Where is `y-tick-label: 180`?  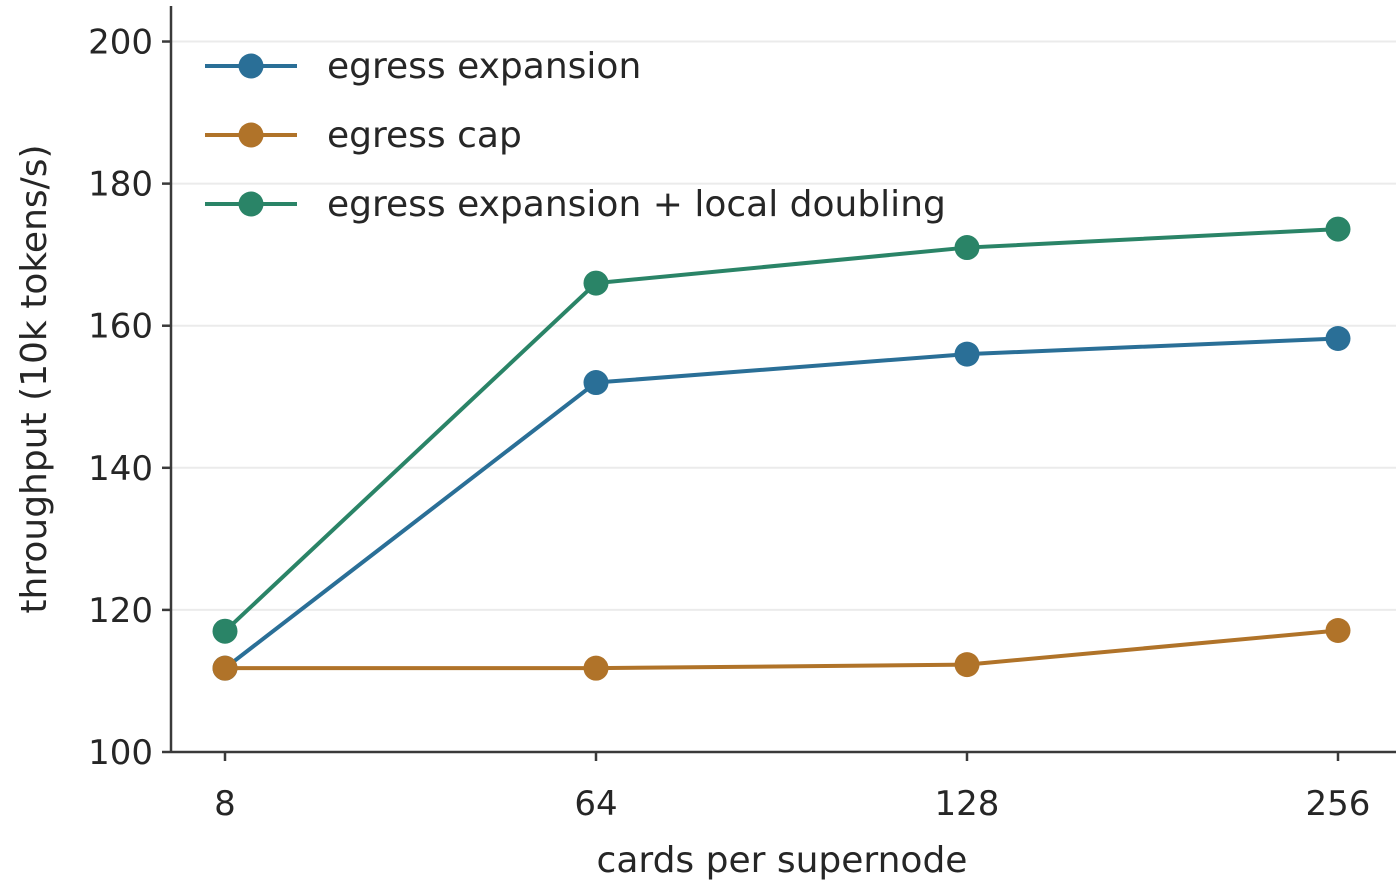 y-tick-label: 180 is located at coordinates (120, 185).